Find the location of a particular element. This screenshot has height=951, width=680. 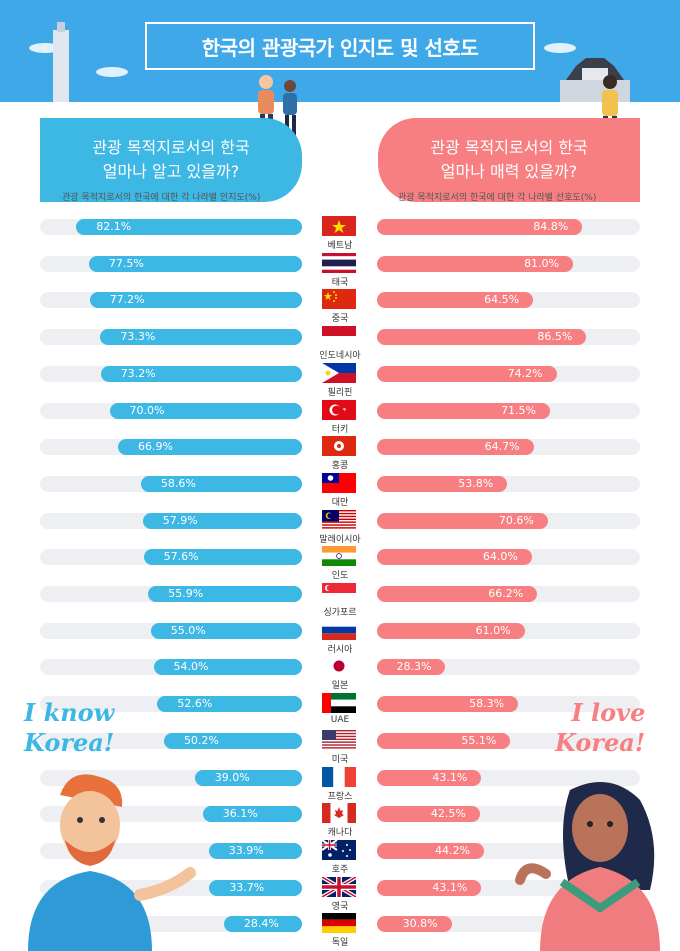

country-label: 캐나다 is located at coordinates (340, 833).